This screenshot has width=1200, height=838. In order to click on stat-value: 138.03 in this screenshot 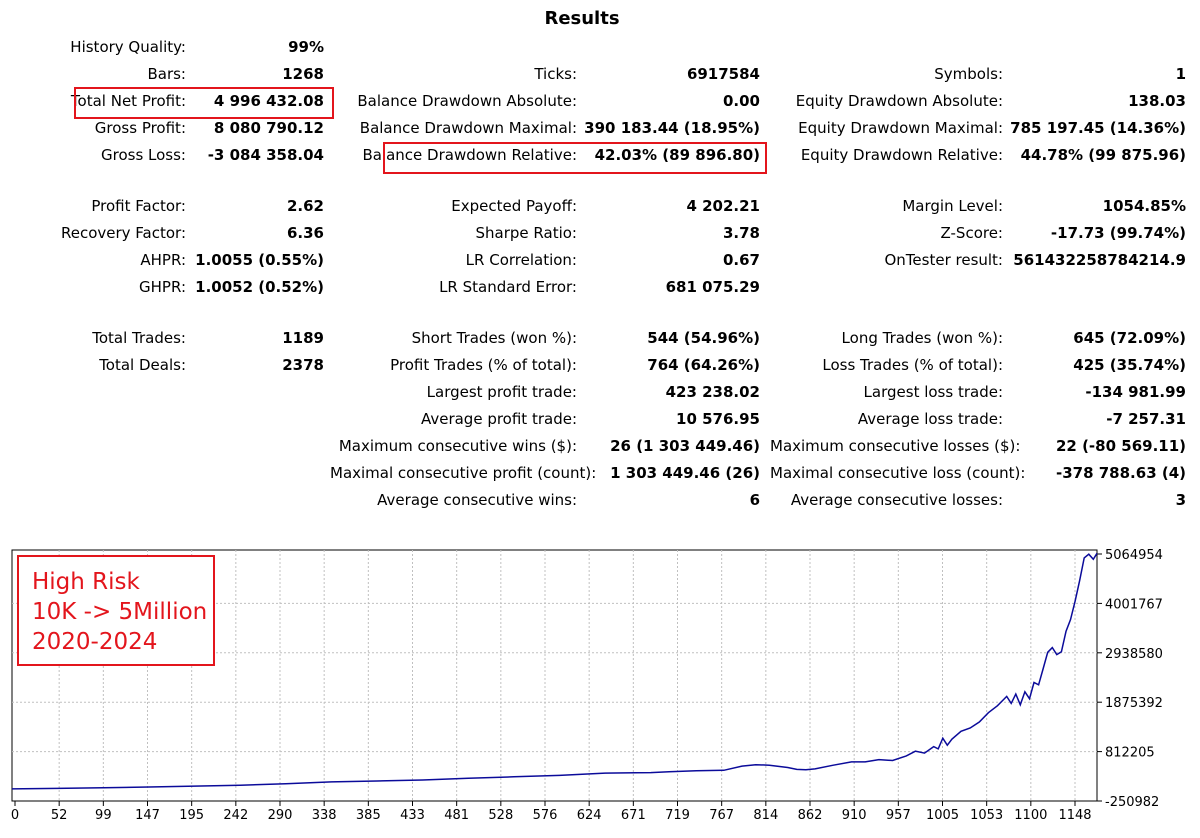, I will do `click(1157, 101)`.